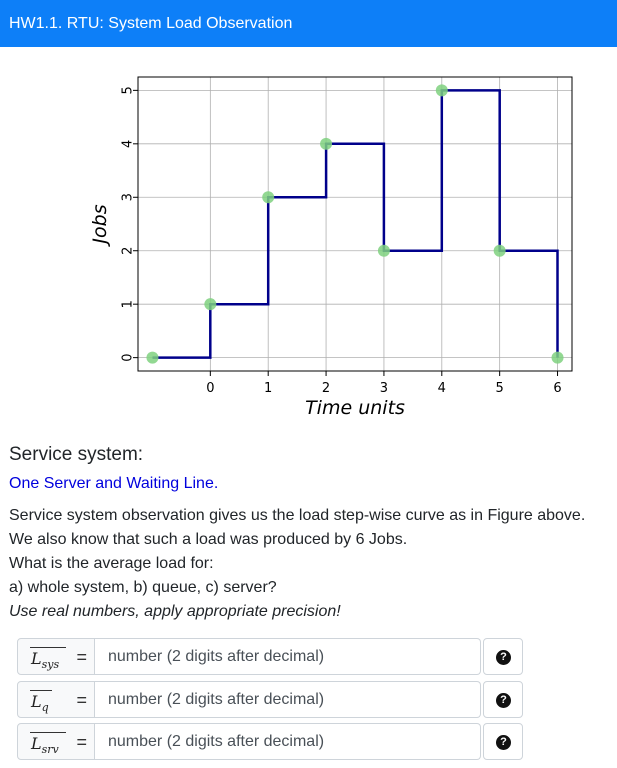 Image resolution: width=617 pixels, height=768 pixels. What do you see at coordinates (128, 357) in the screenshot?
I see `y-tick-label: 0` at bounding box center [128, 357].